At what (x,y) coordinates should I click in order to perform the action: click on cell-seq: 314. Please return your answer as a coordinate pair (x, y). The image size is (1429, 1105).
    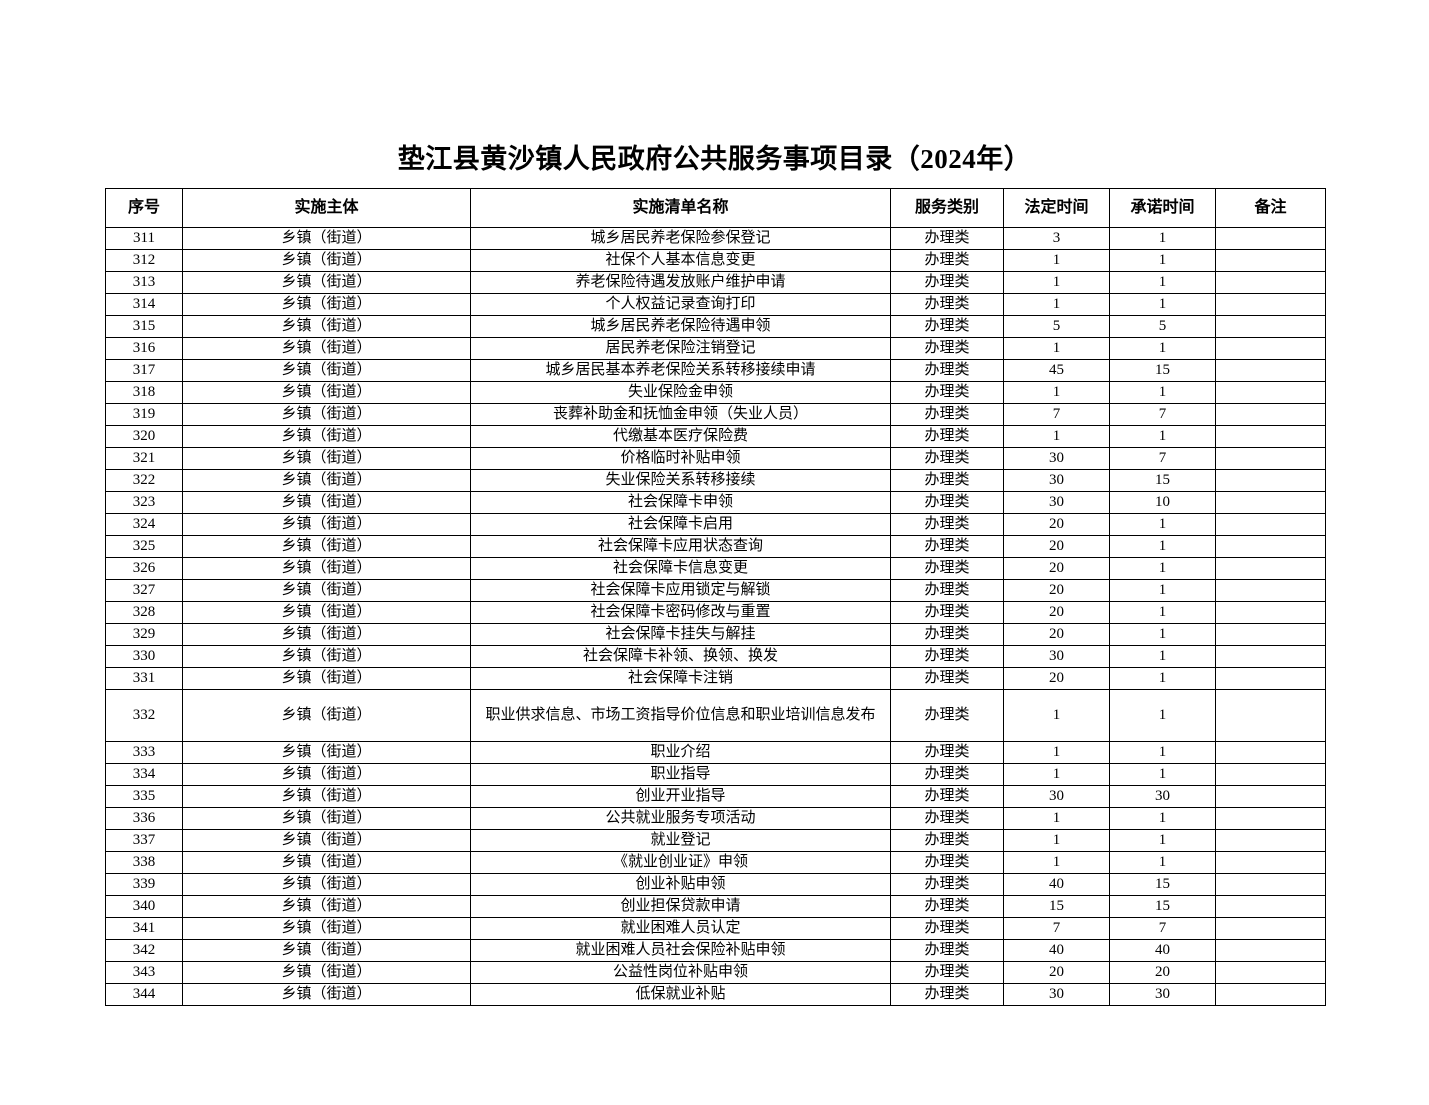
    Looking at the image, I should click on (144, 304).